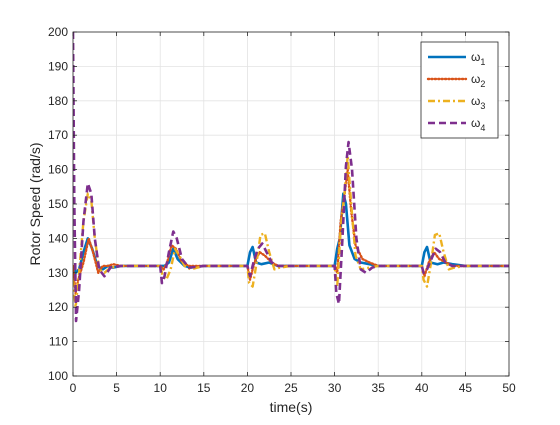 This screenshot has height=425, width=560. Describe the element at coordinates (291, 388) in the screenshot. I see `x-tick-label: 25` at that location.